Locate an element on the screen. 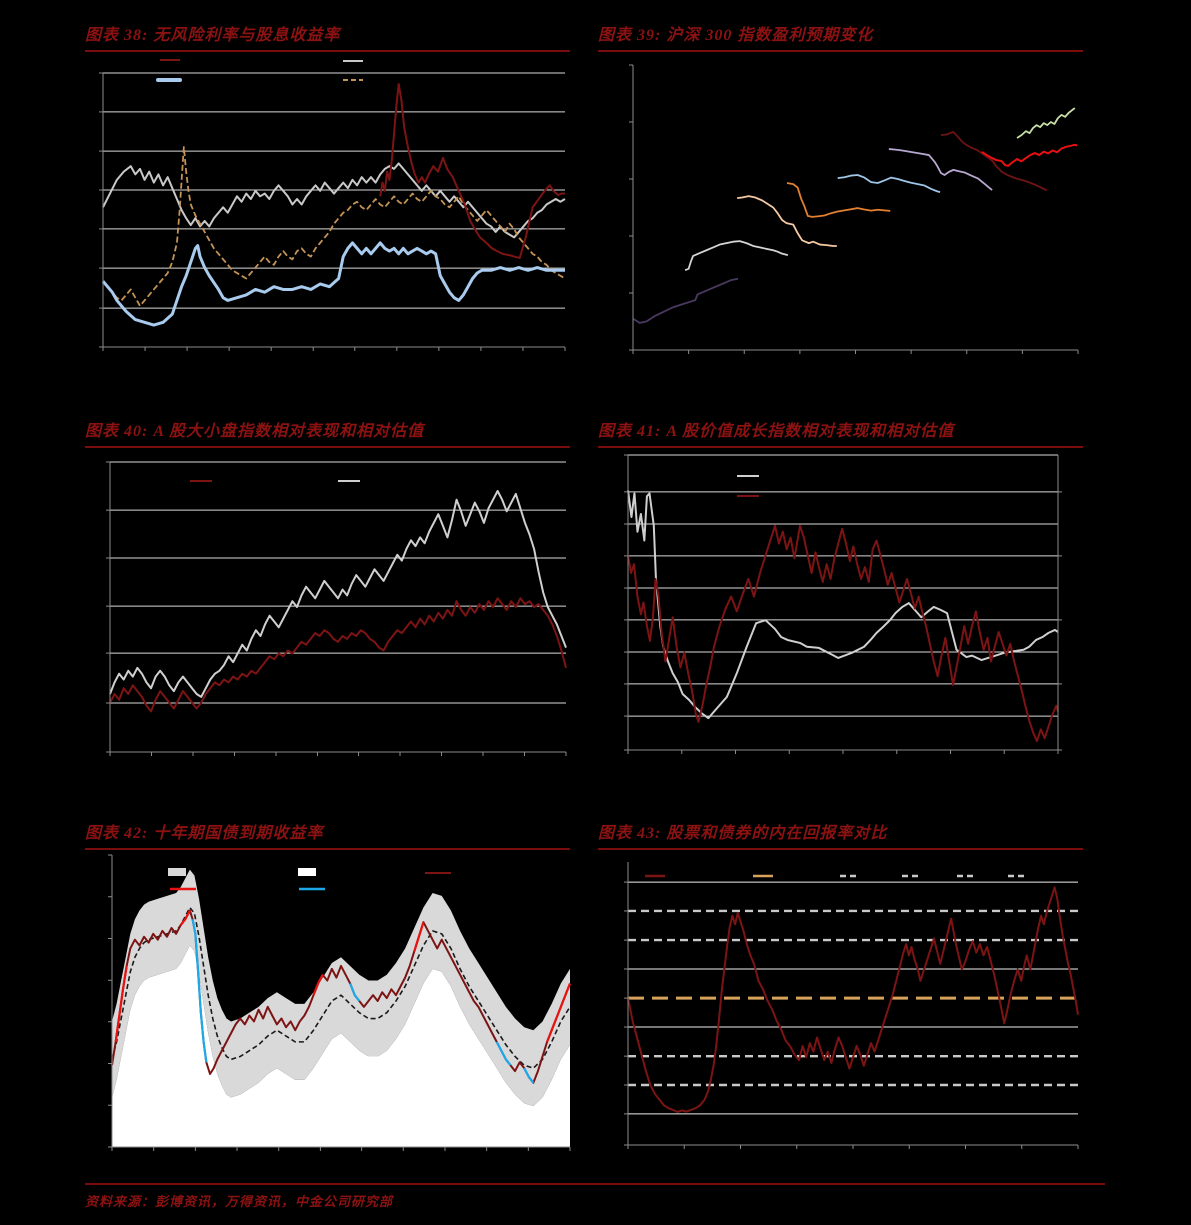  figure-40-chart is located at coordinates (336, 608).